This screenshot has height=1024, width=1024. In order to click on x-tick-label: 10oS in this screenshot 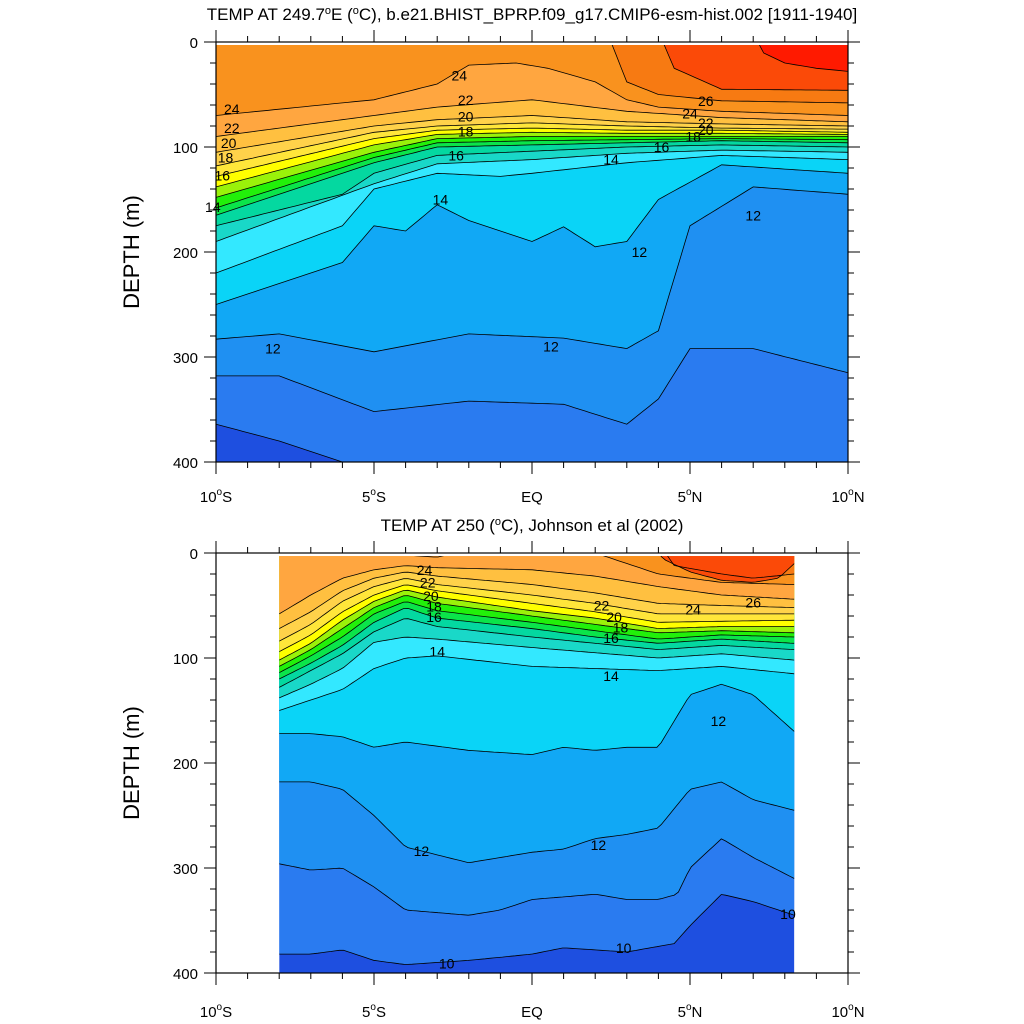, I will do `click(216, 1011)`.